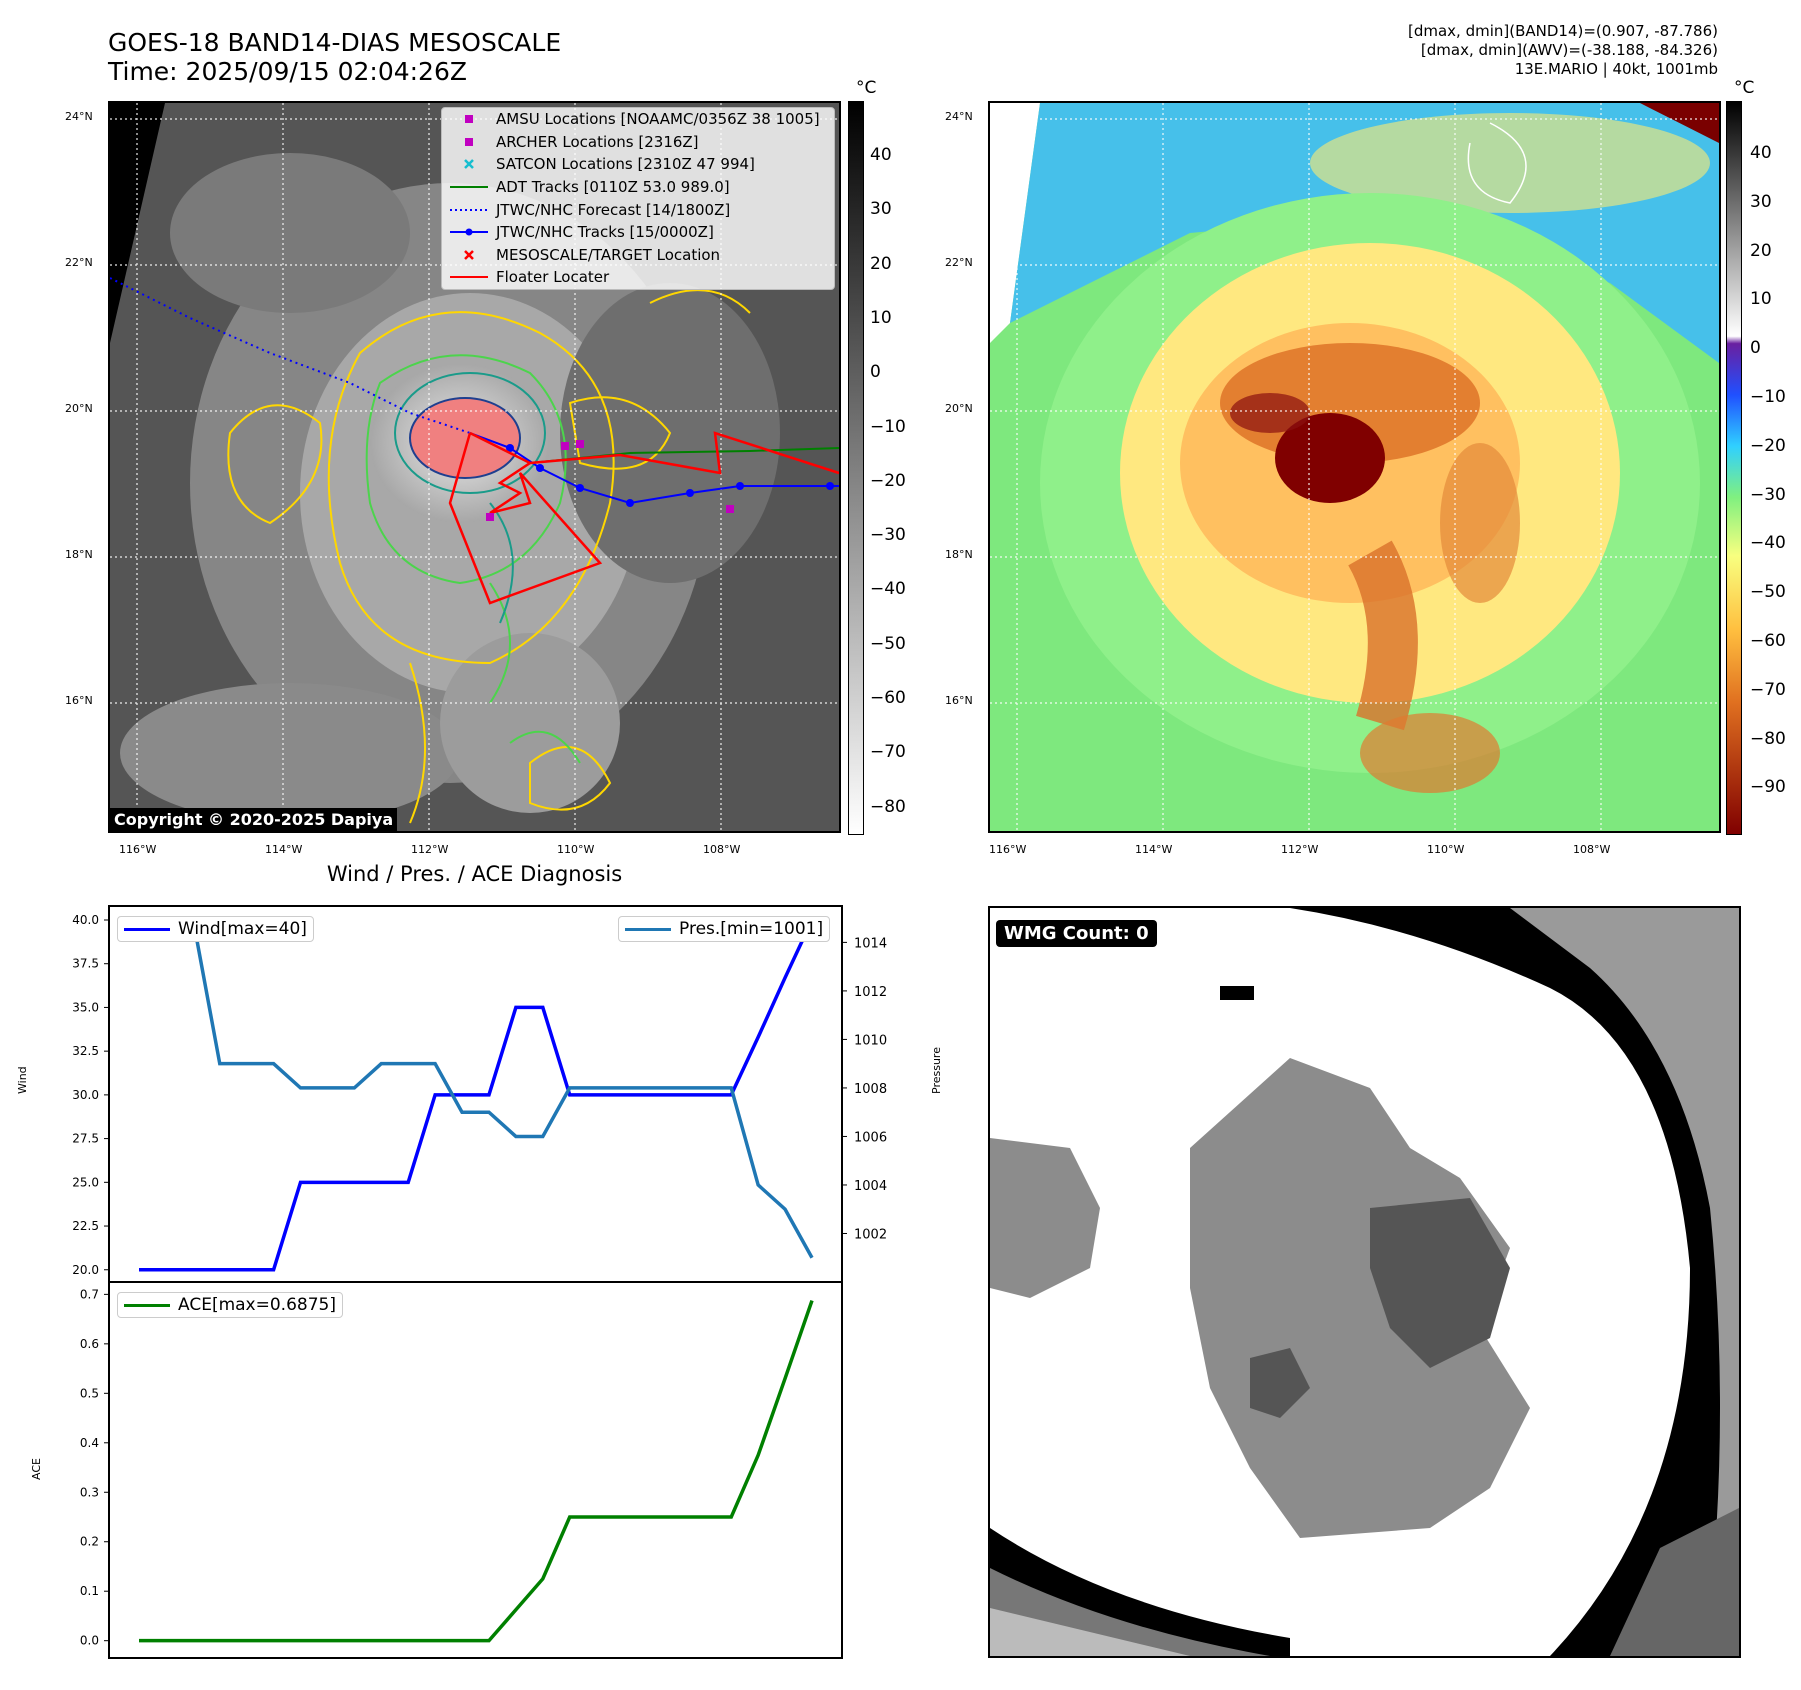  What do you see at coordinates (89, 1591) in the screenshot?
I see `ace-y-tick-label: 0.1` at bounding box center [89, 1591].